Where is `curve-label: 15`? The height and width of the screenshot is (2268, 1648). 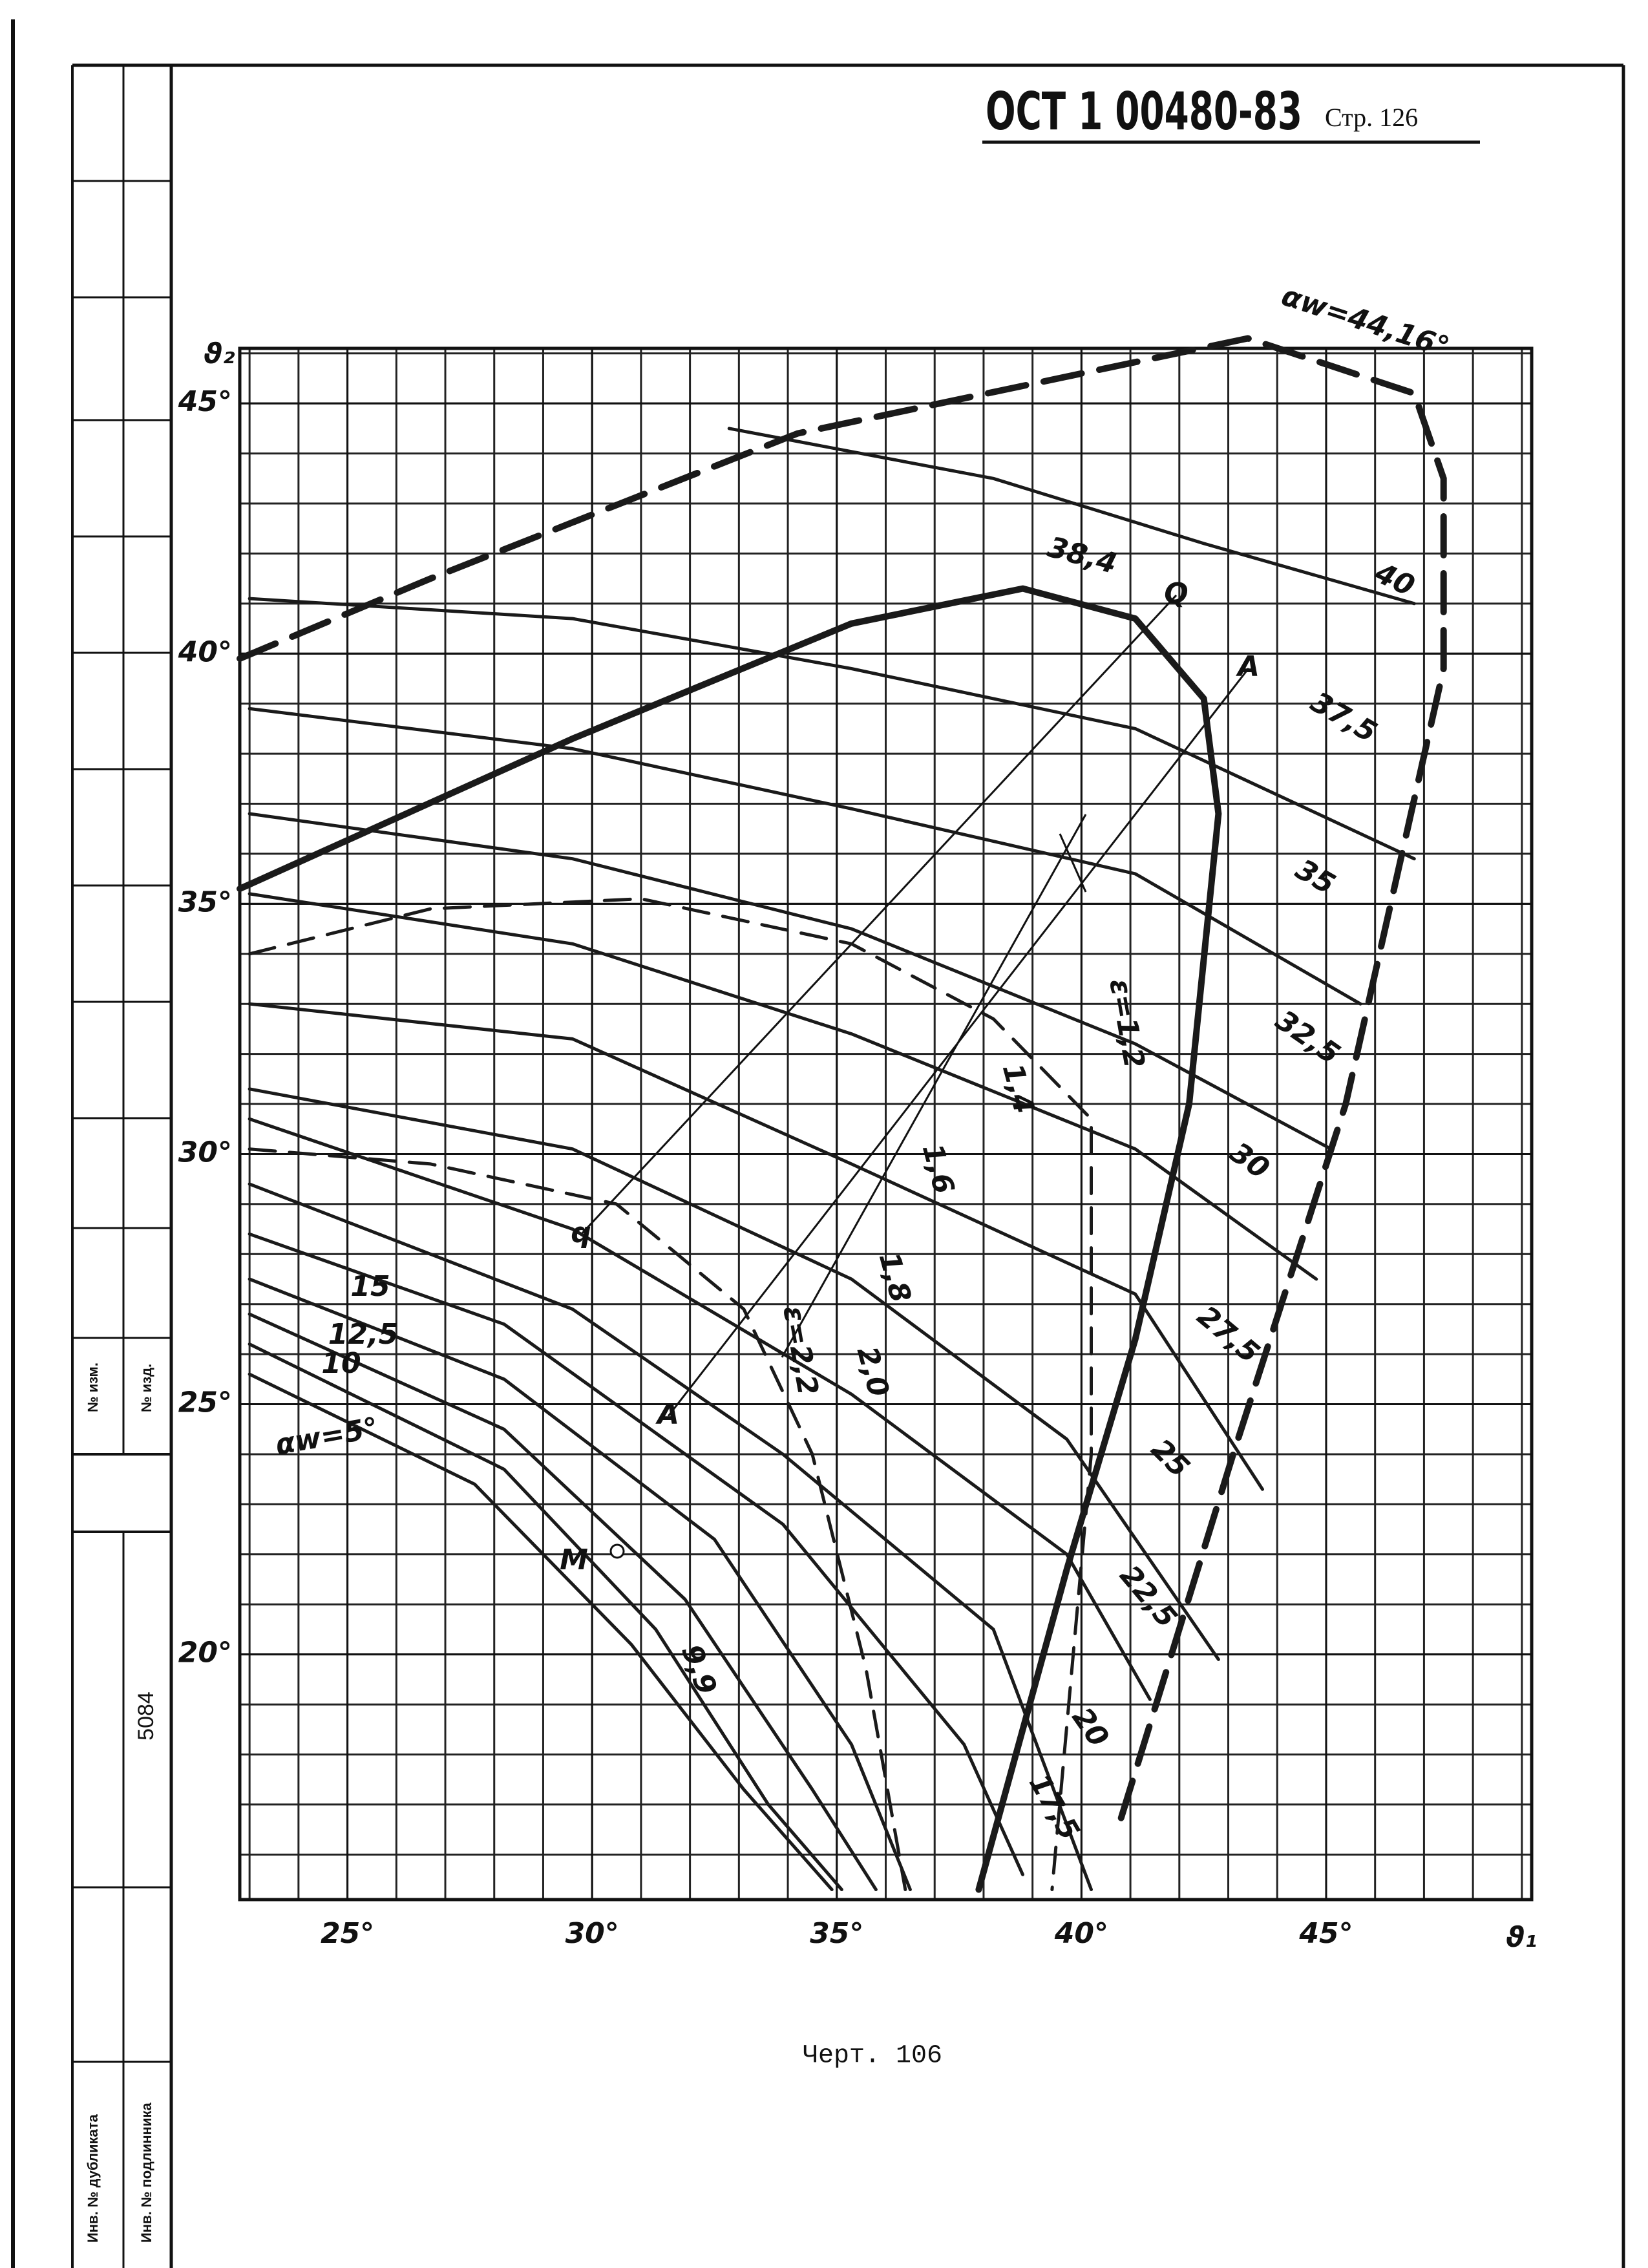
curve-label: 15 is located at coordinates (370, 1286).